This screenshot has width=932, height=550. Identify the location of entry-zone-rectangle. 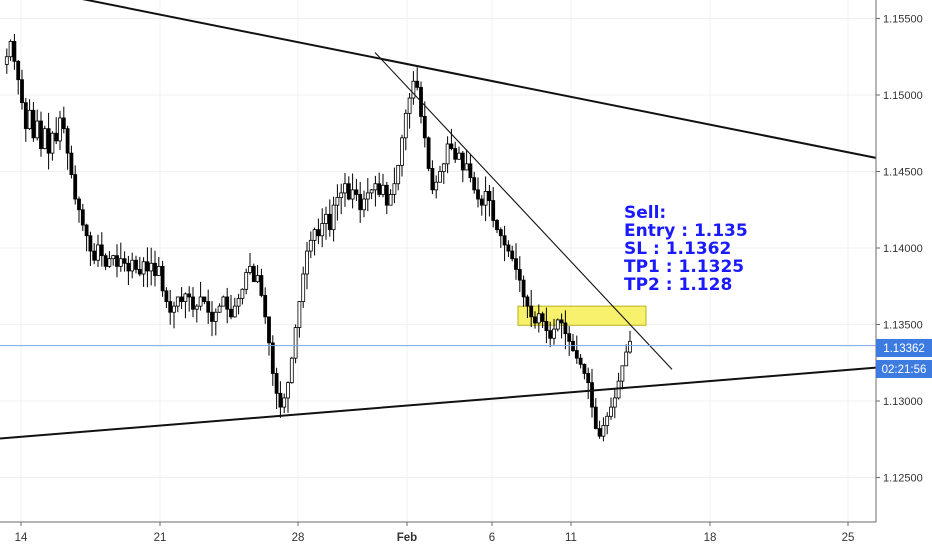
(582, 315).